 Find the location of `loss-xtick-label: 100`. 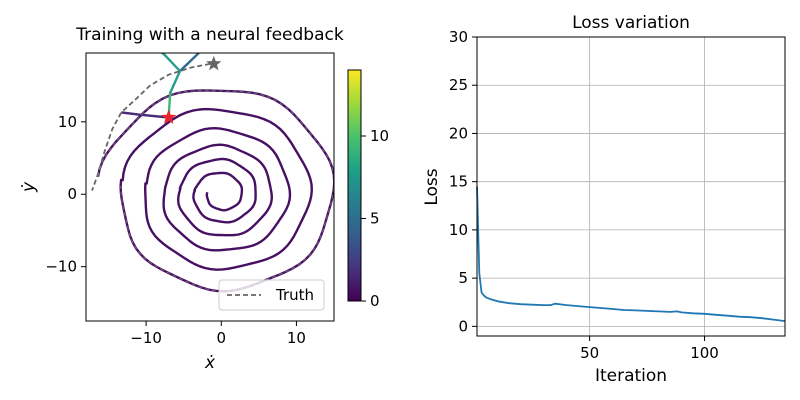

loss-xtick-label: 100 is located at coordinates (704, 353).